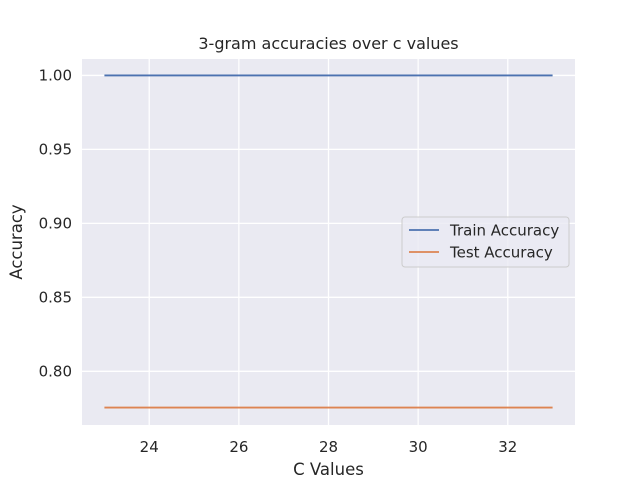 This screenshot has width=640, height=480. Describe the element at coordinates (55, 371) in the screenshot. I see `y-tick-label: 0.80` at that location.